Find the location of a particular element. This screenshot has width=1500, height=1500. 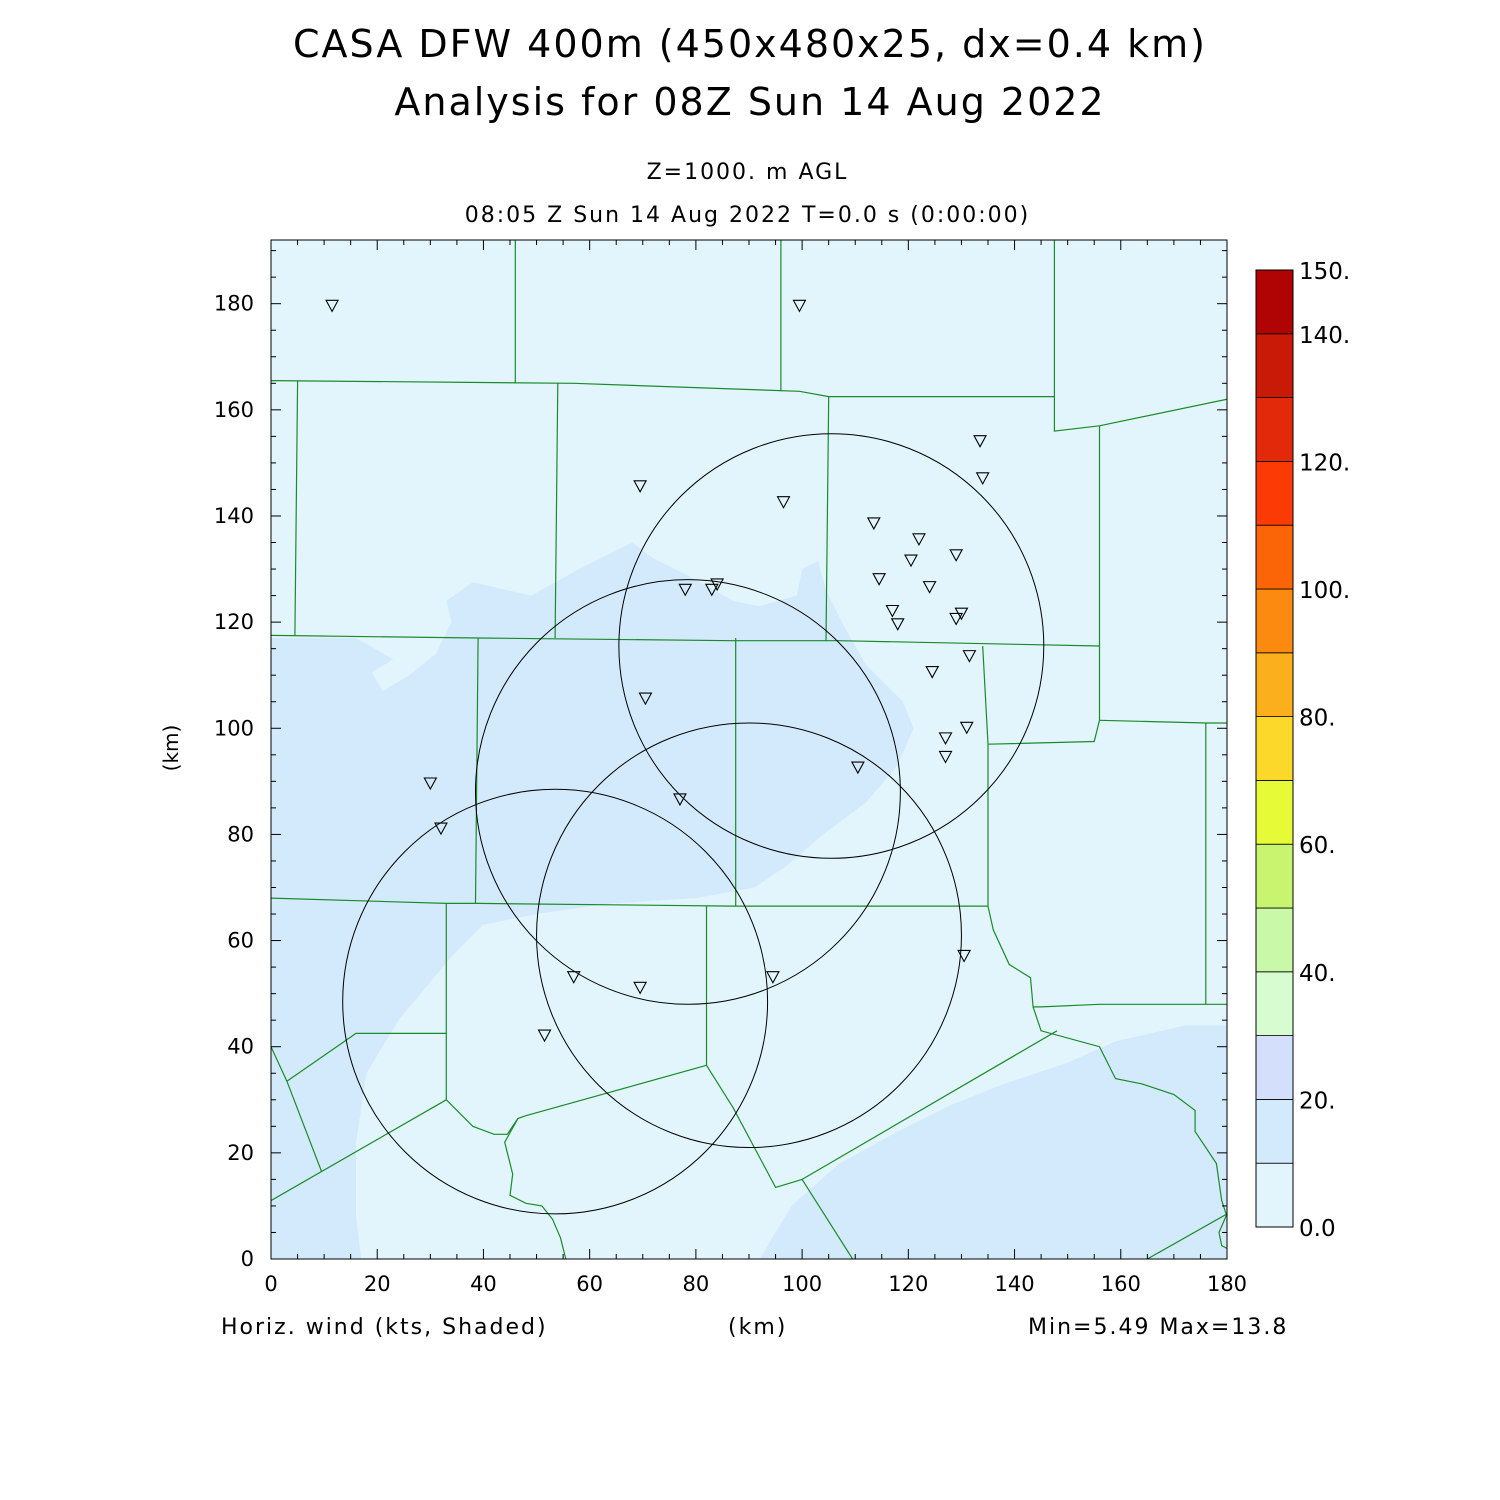

x-tick-label: 40 is located at coordinates (483, 1284).